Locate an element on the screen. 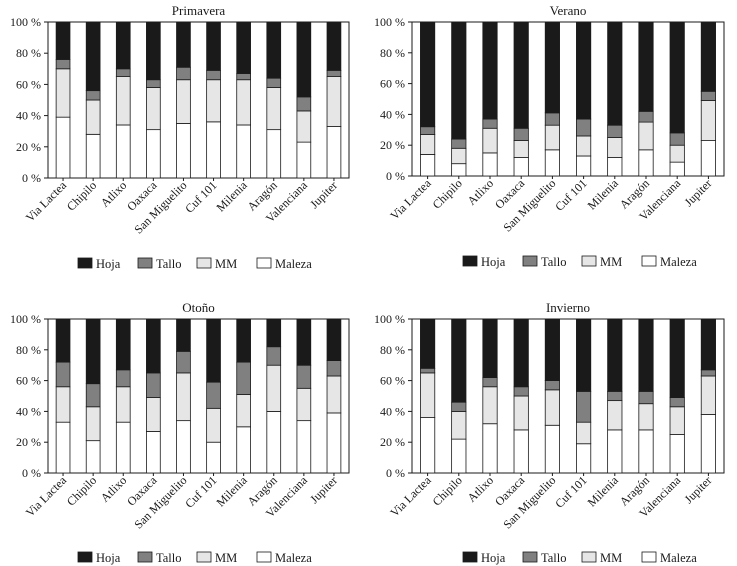 The width and height of the screenshot is (737, 566). bar-segment-tallo-chipilo is located at coordinates (93, 395).